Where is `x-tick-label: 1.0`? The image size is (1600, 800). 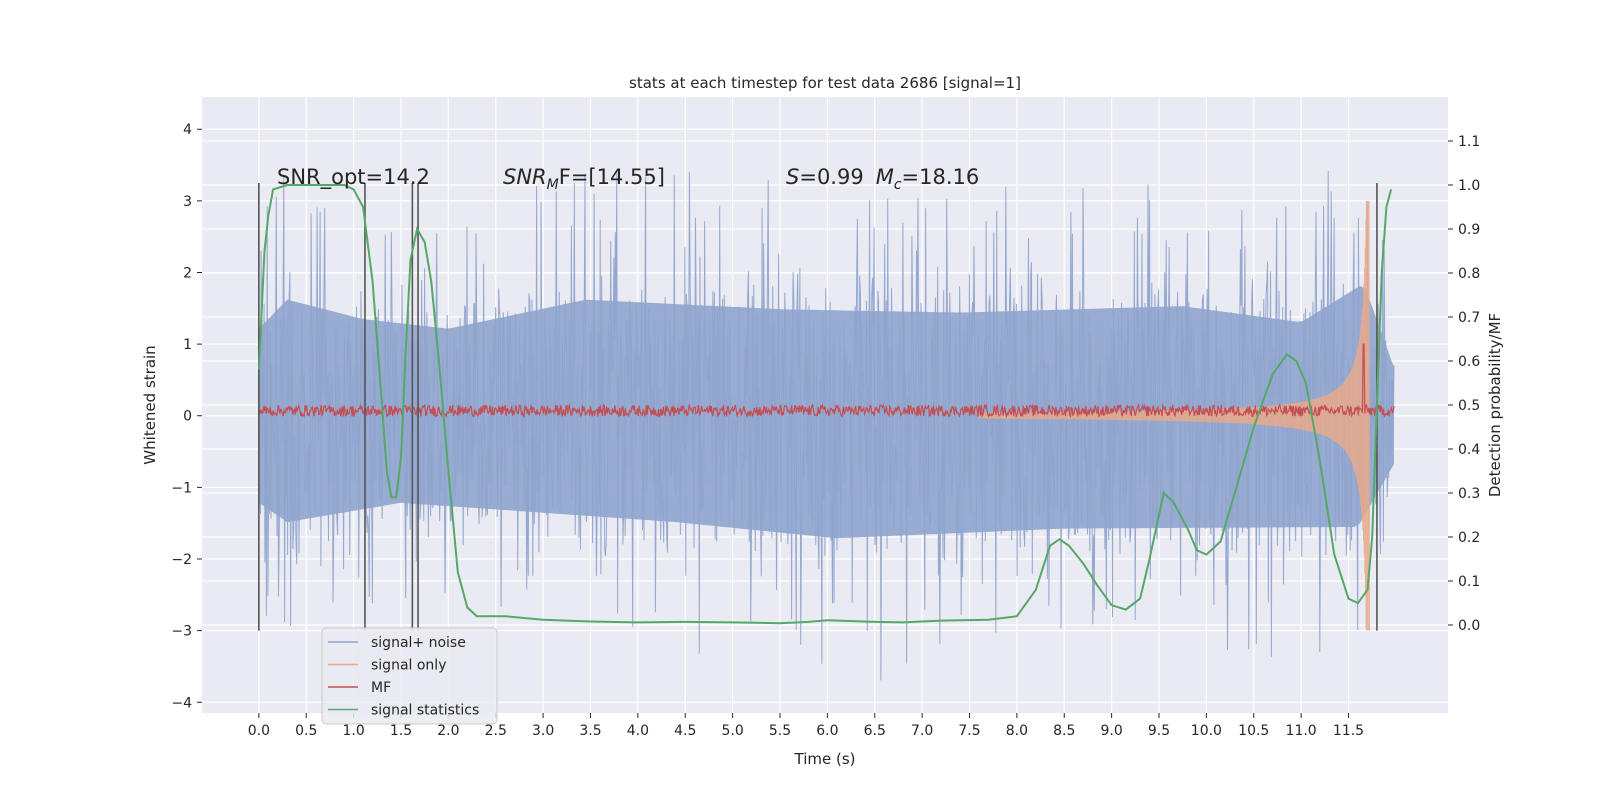
x-tick-label: 1.0 is located at coordinates (353, 731).